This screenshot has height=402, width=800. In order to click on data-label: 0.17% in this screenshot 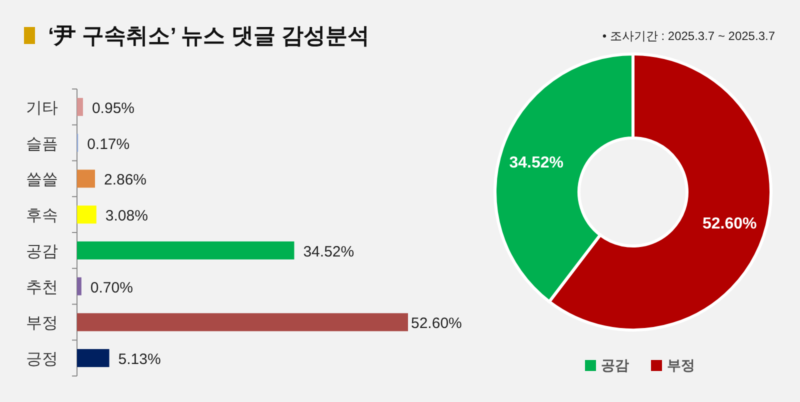, I will do `click(108, 144)`.